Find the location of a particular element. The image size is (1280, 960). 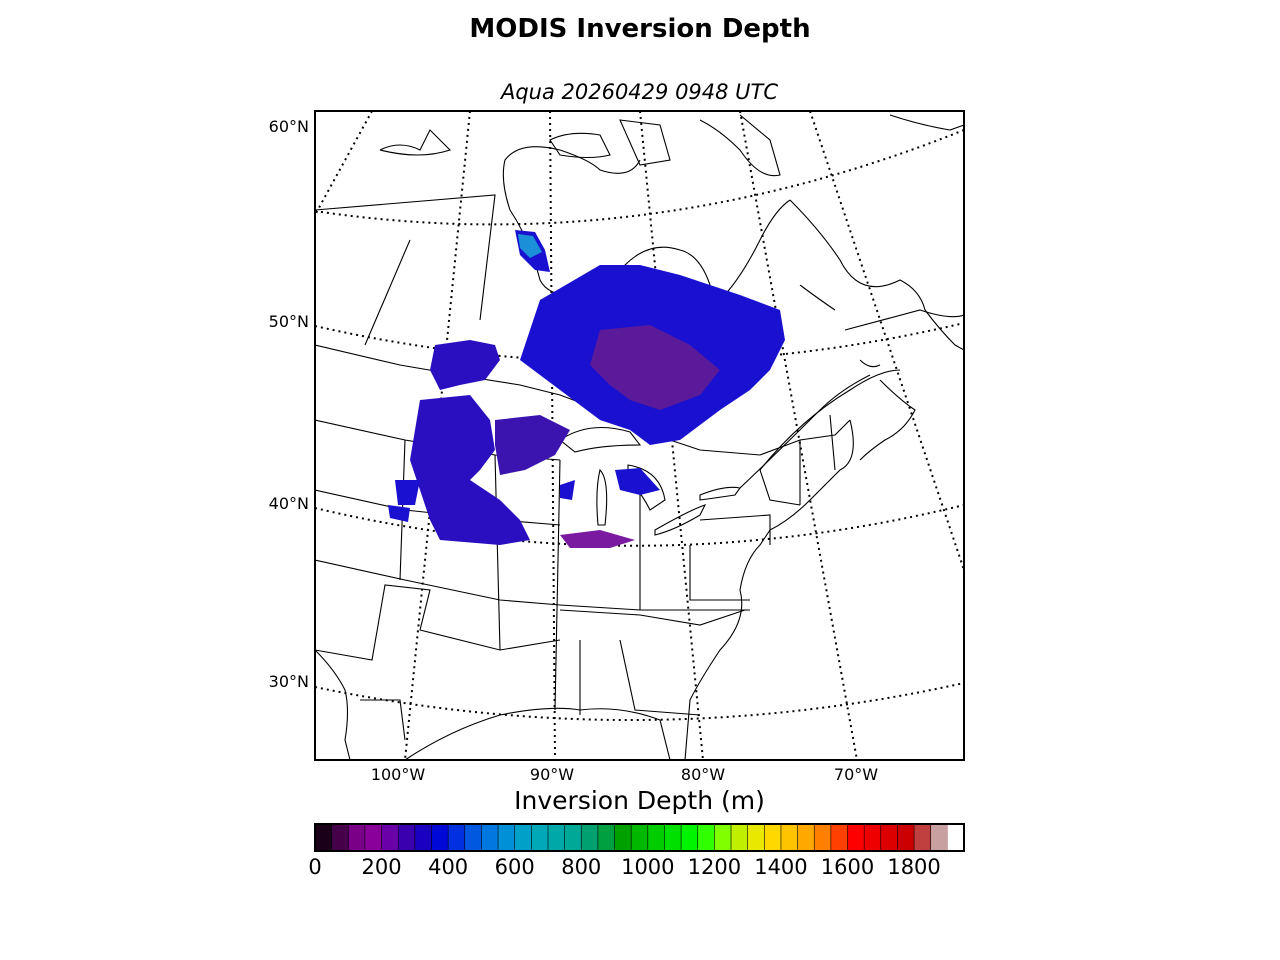

atlantic-coast is located at coordinates (769, 589).